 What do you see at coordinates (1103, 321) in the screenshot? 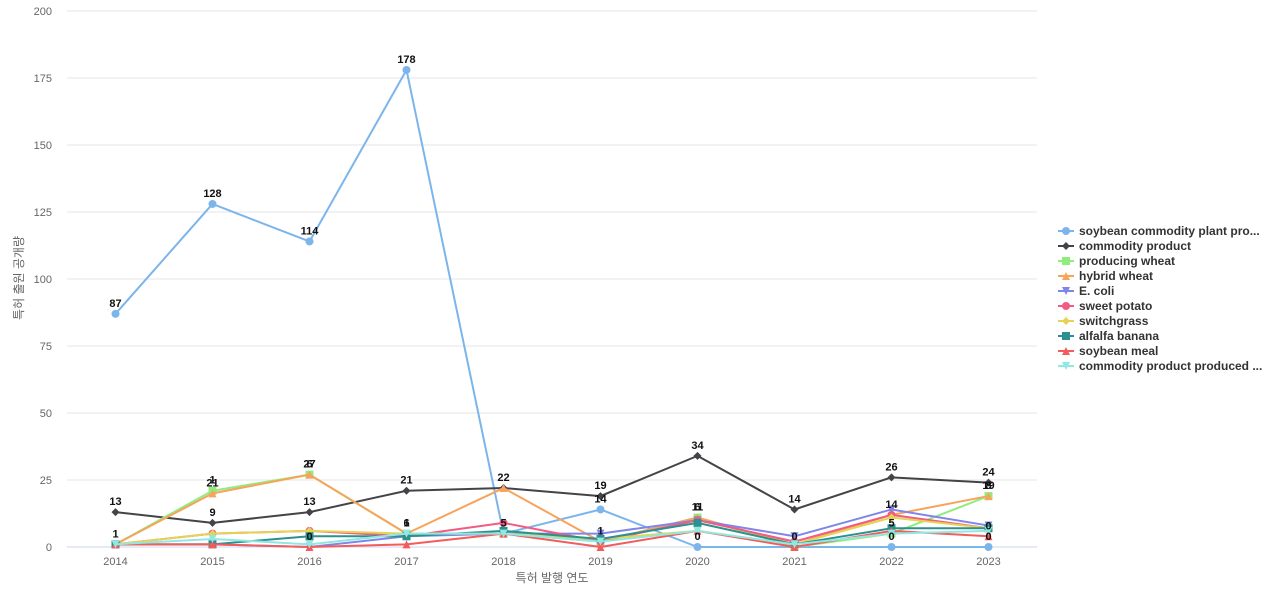
I see `legend-item: switchgrass` at bounding box center [1103, 321].